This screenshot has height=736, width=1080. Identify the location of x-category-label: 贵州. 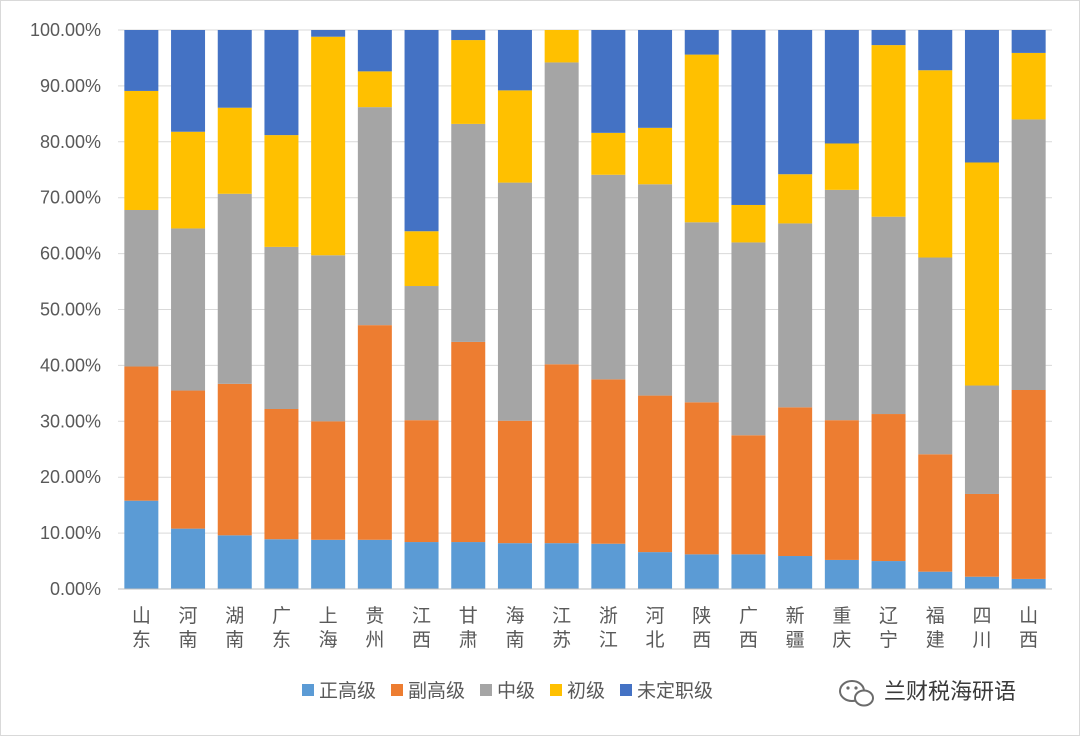
(374, 628).